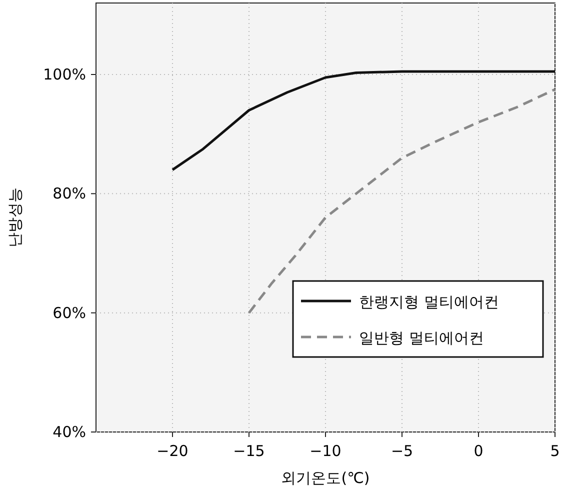 This screenshot has width=564, height=495. Describe the element at coordinates (69, 313) in the screenshot. I see `y-tick-label: 60%` at that location.